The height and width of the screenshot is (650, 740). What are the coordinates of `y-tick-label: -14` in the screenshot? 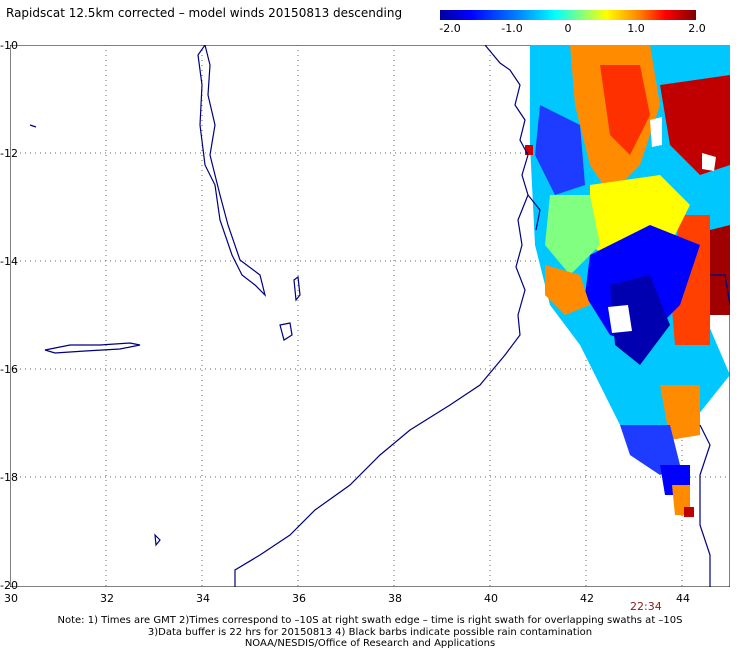 It's located at (9, 261).